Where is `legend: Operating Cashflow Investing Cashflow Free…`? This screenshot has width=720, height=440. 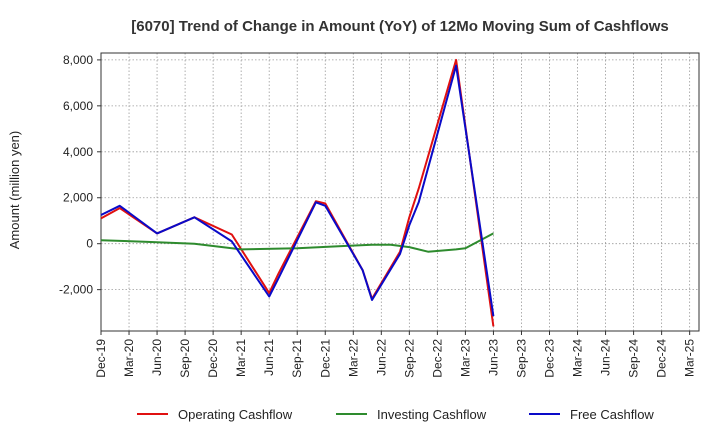 legend: Operating Cashflow Investing Cashflow Free… is located at coordinates (395, 414).